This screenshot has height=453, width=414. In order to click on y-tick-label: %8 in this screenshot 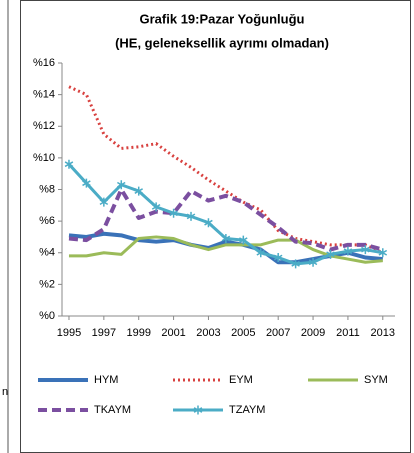, I will do `click(47, 189)`.